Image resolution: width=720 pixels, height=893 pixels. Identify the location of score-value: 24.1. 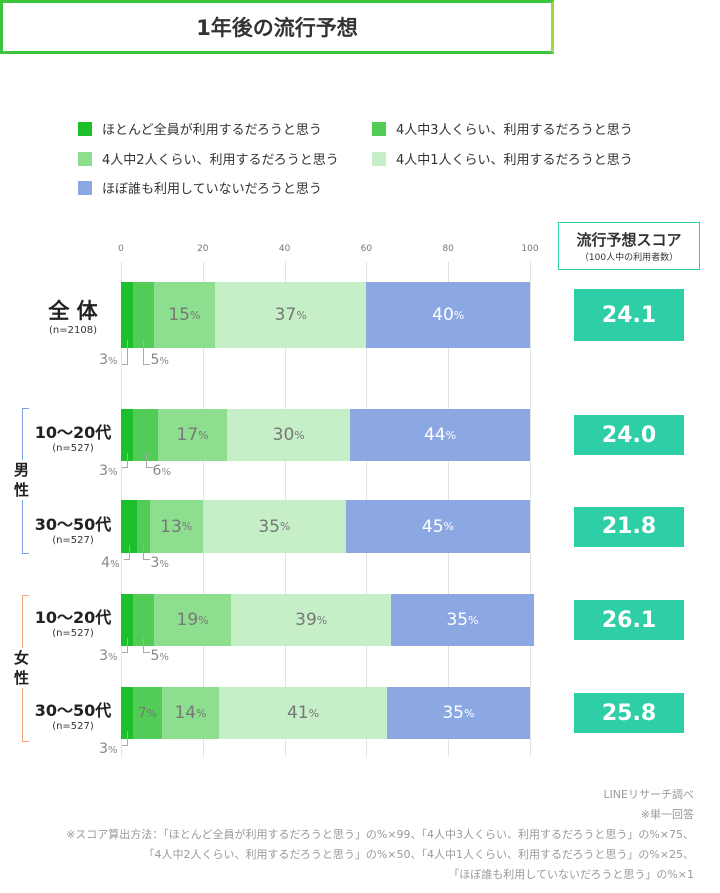
(629, 315).